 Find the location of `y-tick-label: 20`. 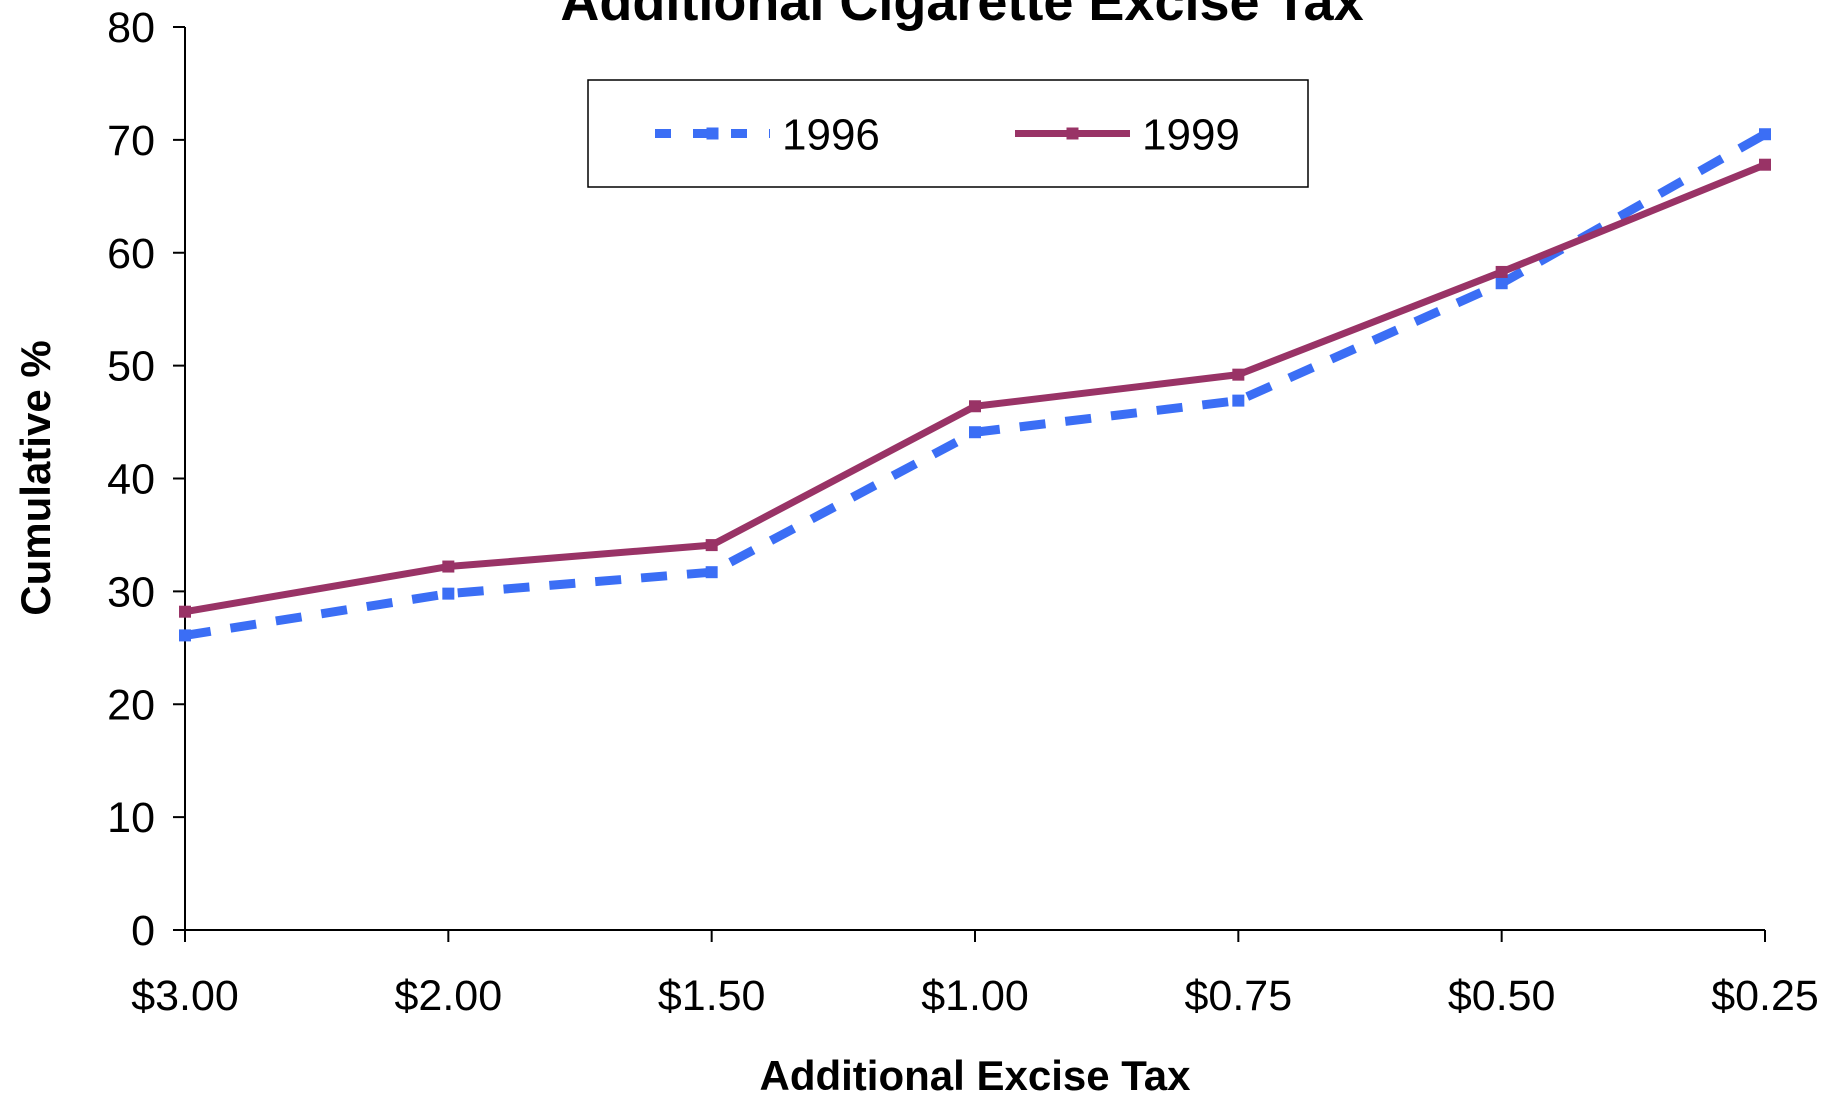

y-tick-label: 20 is located at coordinates (131, 705).